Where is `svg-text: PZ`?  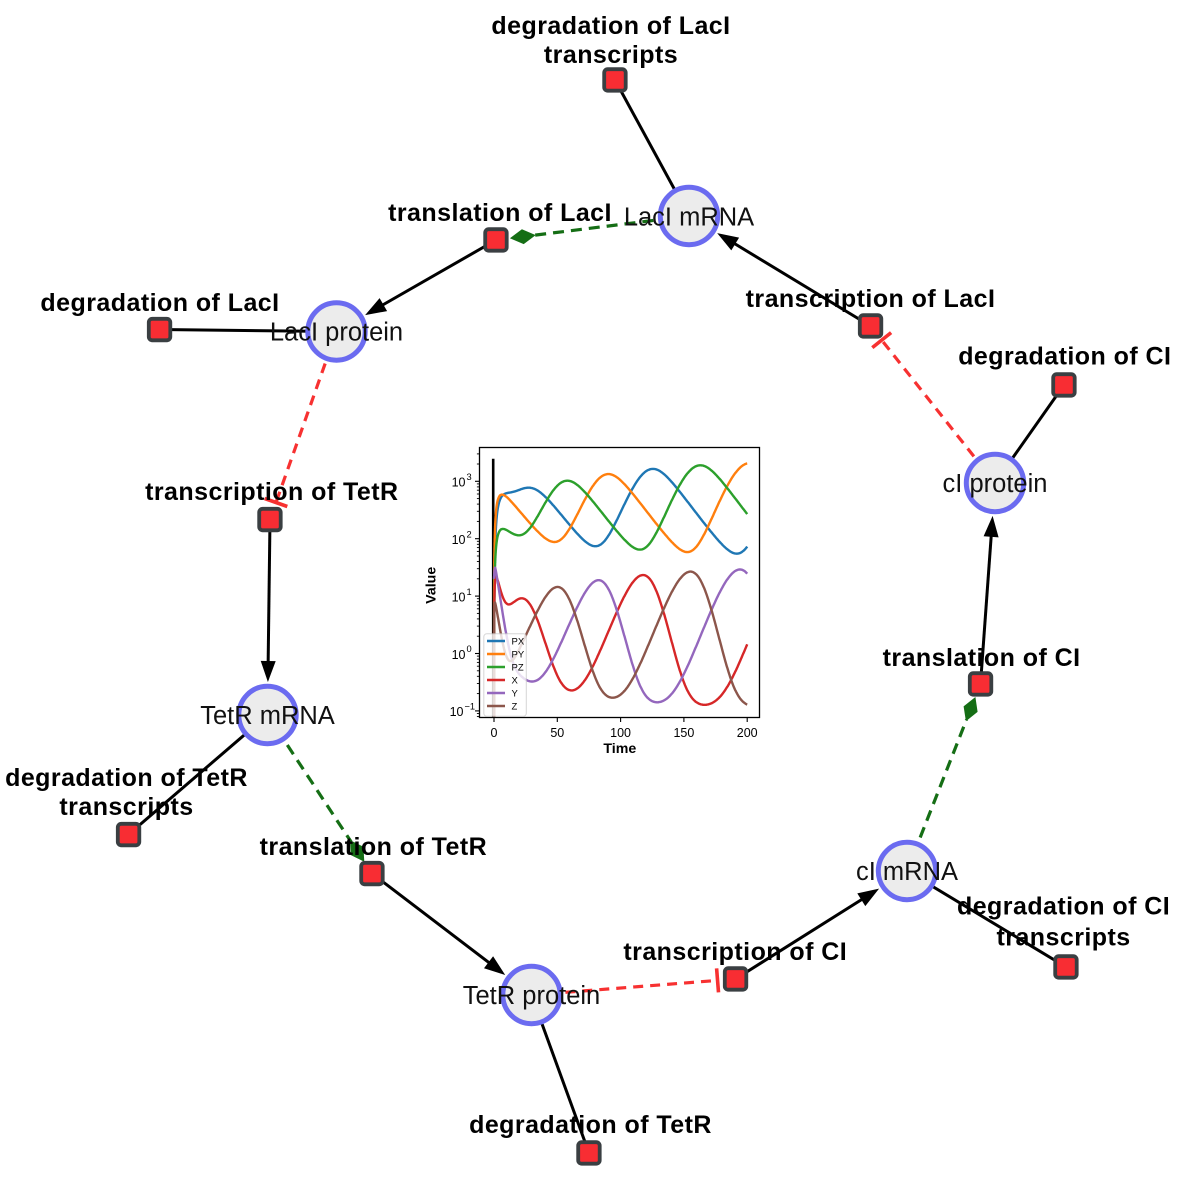 svg-text: PZ is located at coordinates (518, 667).